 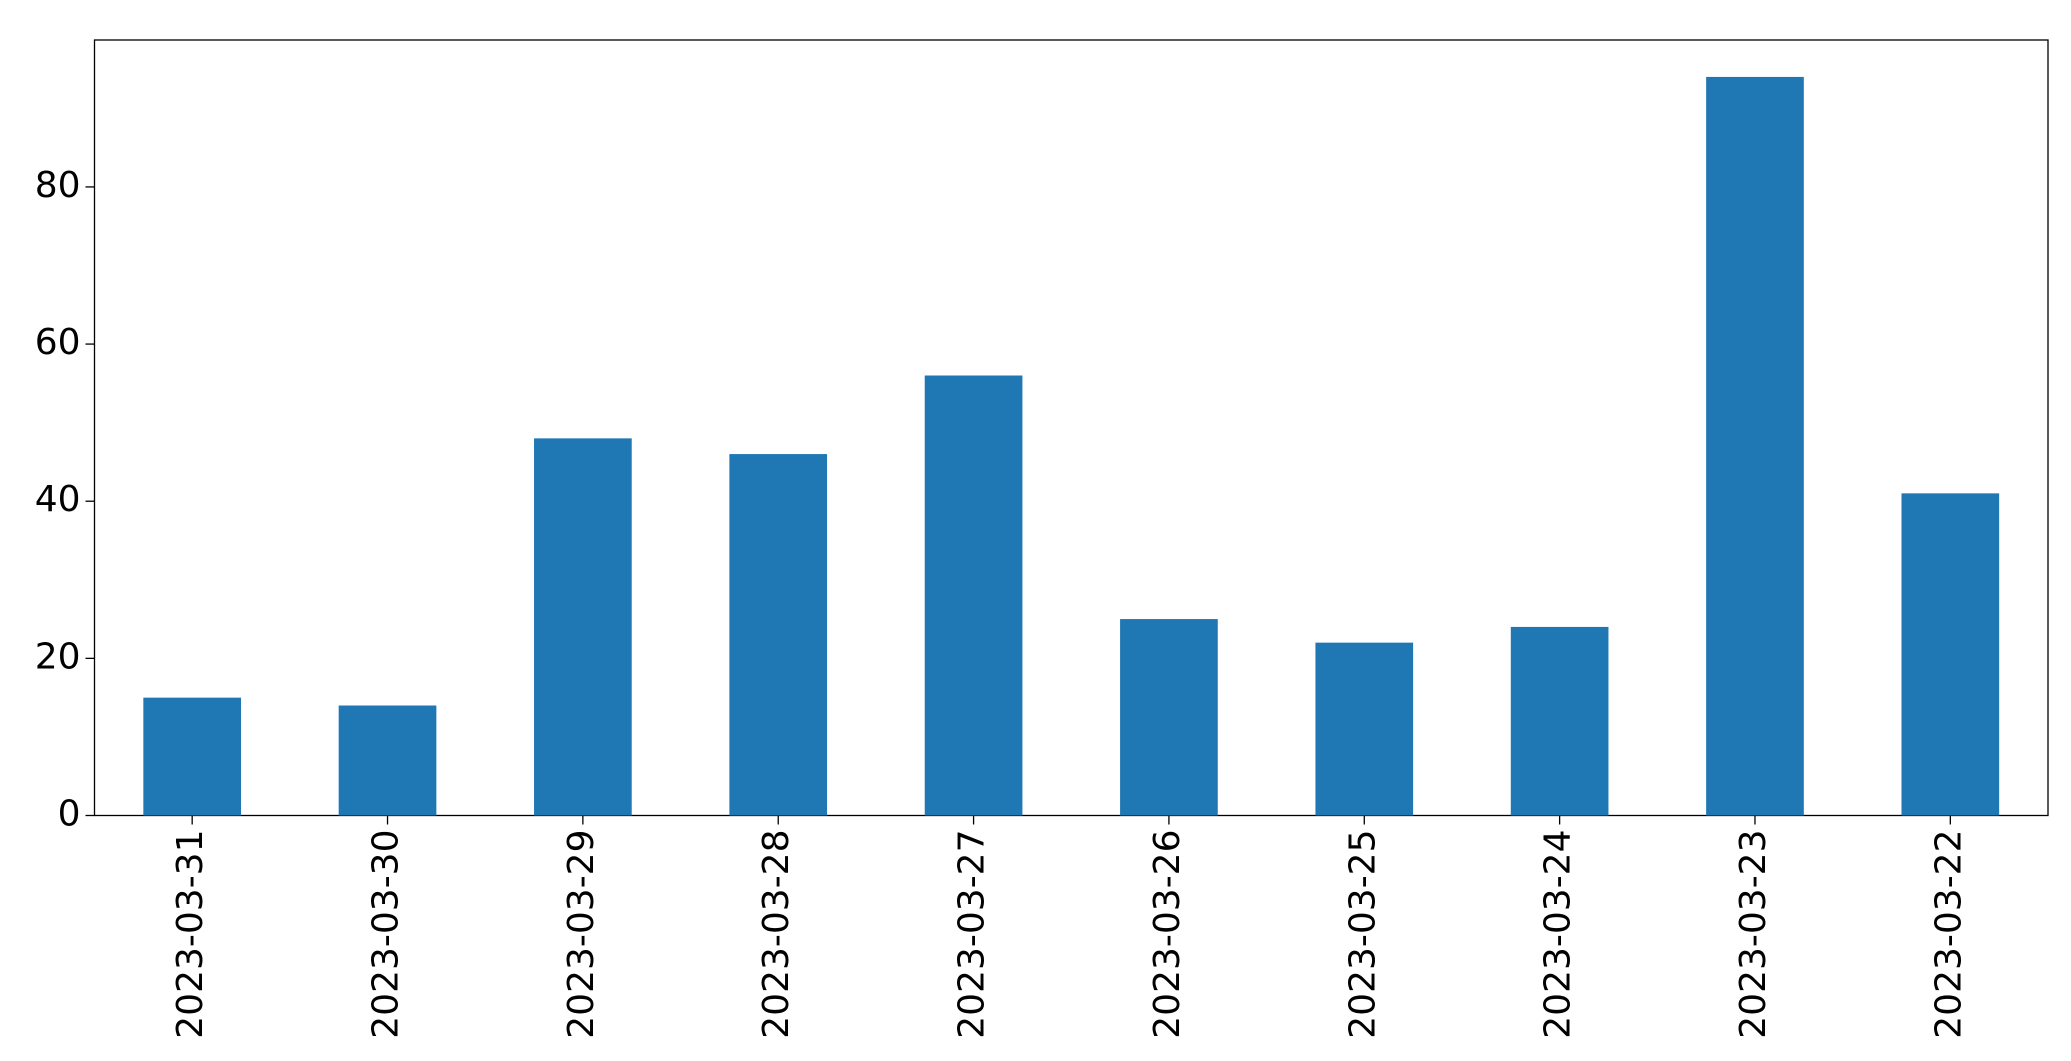 I want to click on x-tick-label: 2023-03-30, so click(x=386, y=934).